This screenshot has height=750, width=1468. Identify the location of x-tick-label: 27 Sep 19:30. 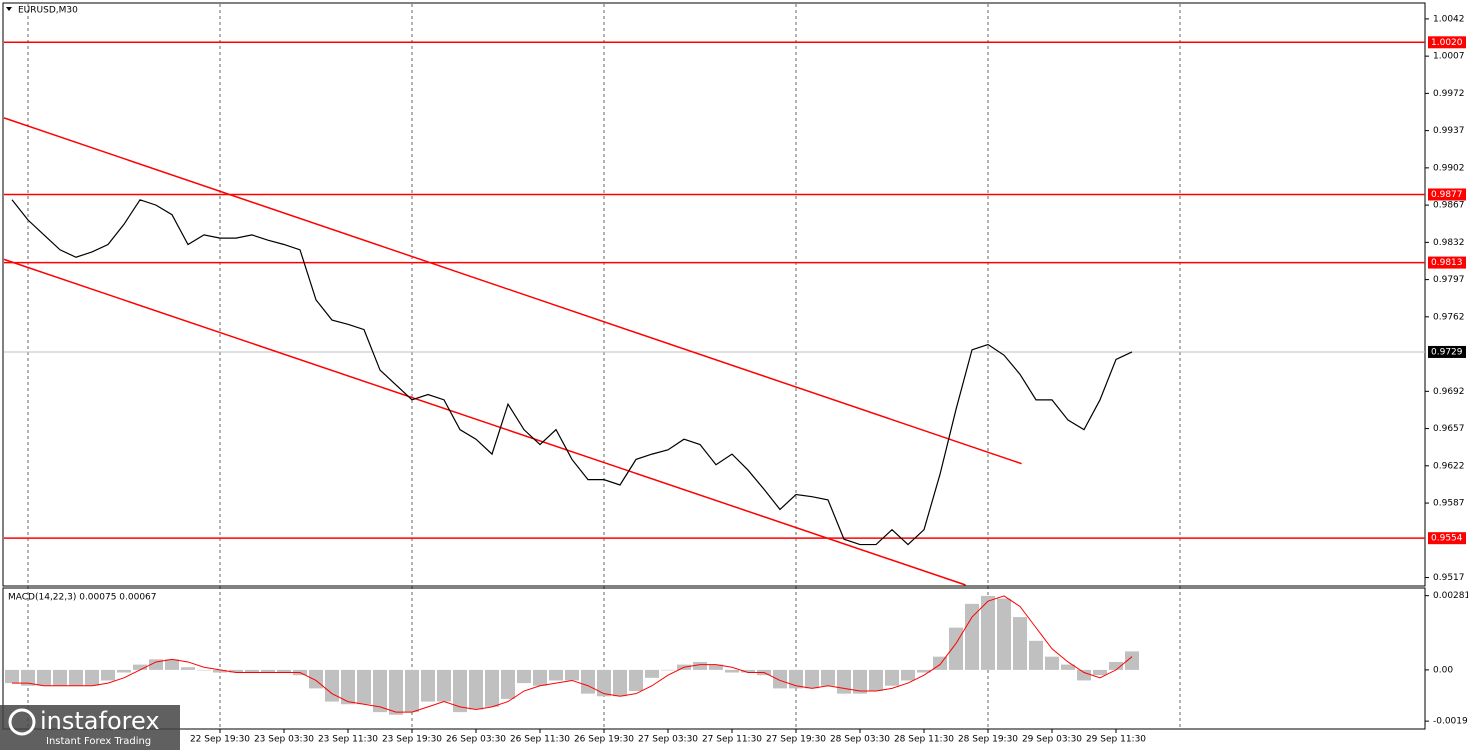
(796, 740).